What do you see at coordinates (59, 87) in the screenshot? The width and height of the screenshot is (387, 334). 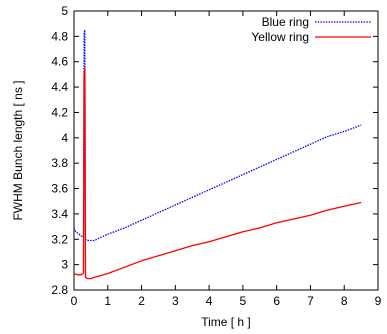 I see `y-tick-label: 4.4` at bounding box center [59, 87].